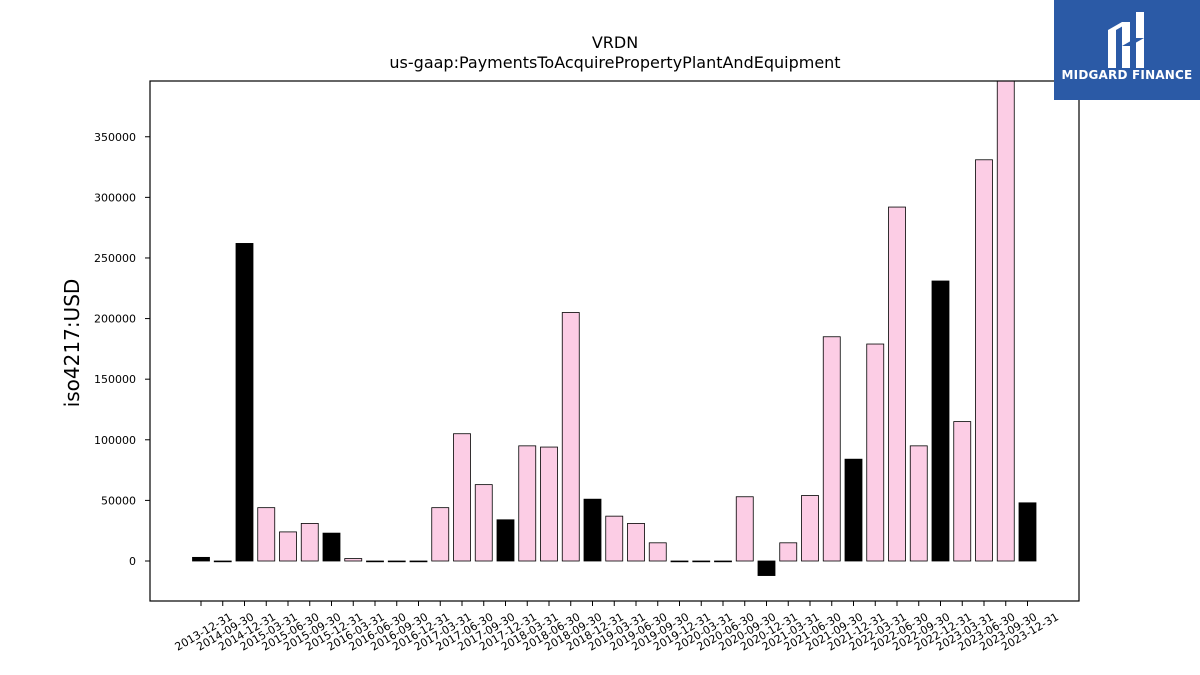 The width and height of the screenshot is (1200, 675). I want to click on y-tick-label: 300000, so click(115, 197).